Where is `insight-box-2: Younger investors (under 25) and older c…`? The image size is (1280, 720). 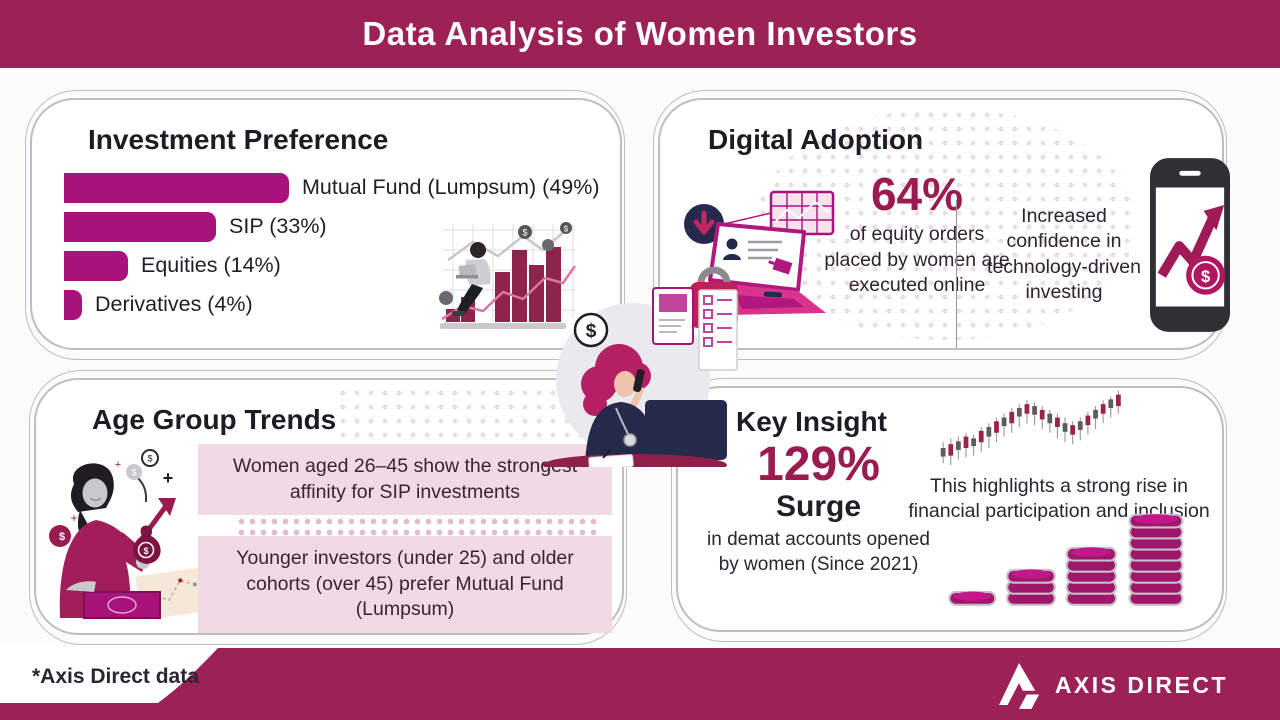 insight-box-2: Younger investors (under 25) and older c… is located at coordinates (405, 585).